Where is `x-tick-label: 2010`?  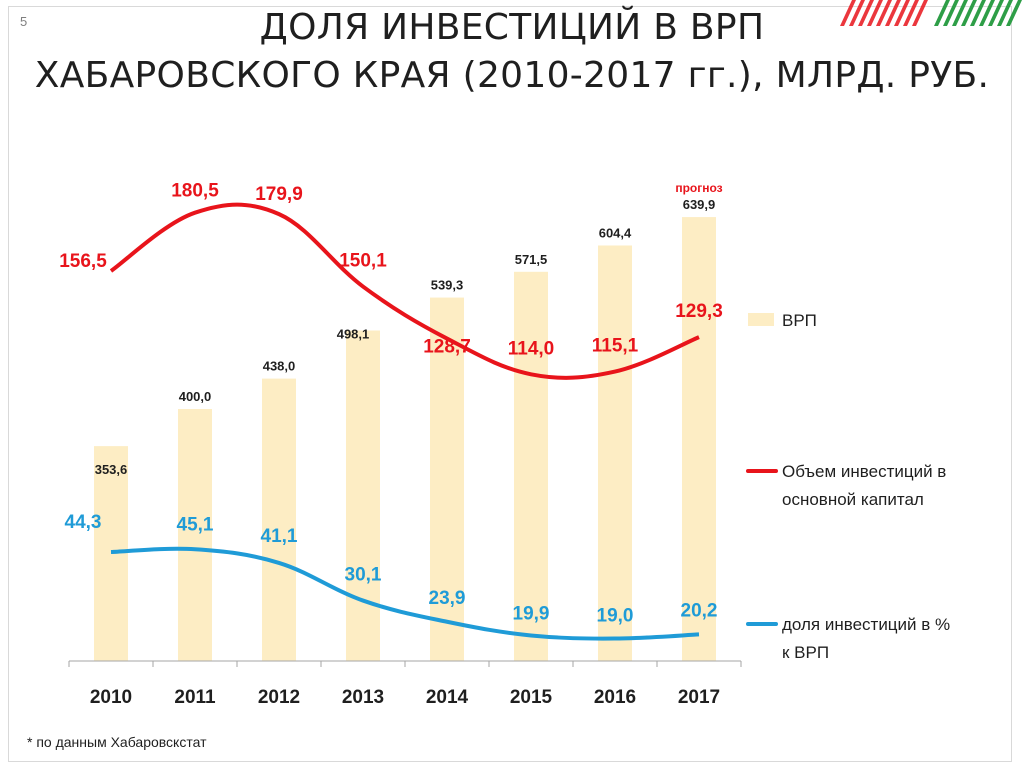 x-tick-label: 2010 is located at coordinates (111, 697).